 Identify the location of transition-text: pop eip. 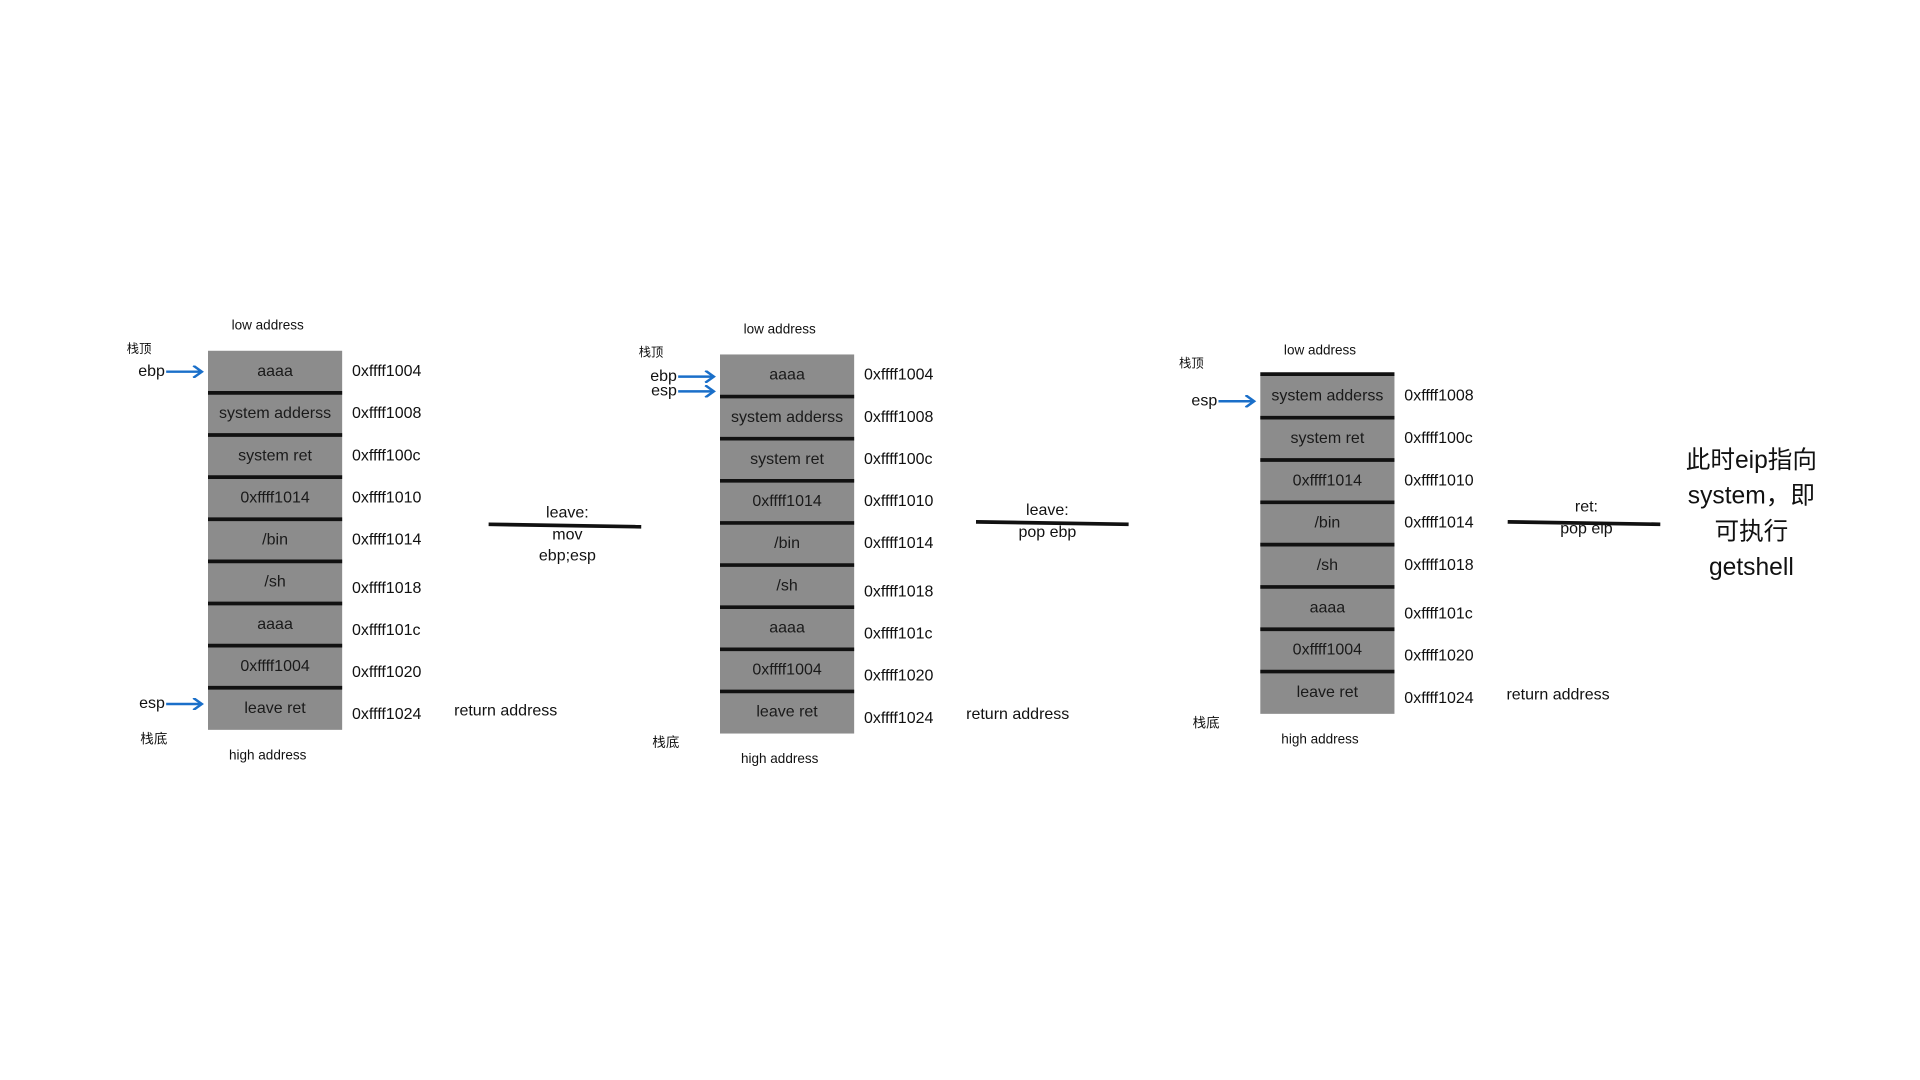
(1586, 528).